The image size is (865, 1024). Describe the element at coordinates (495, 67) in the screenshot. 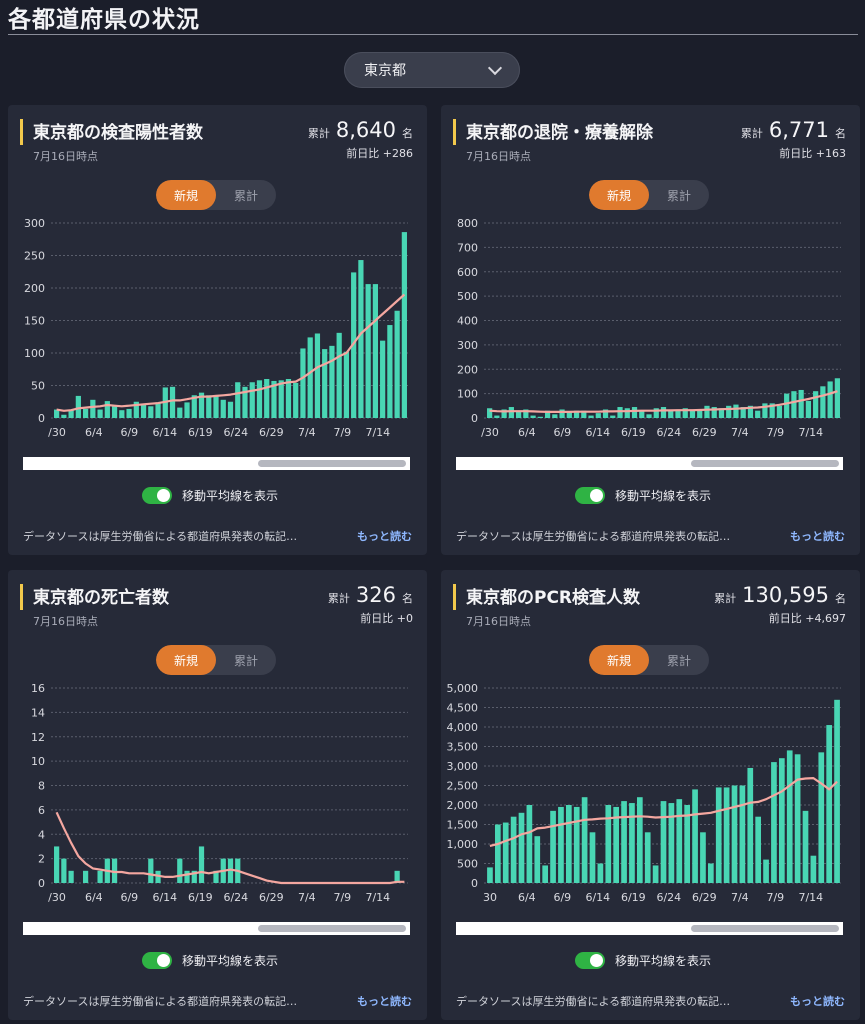

I see `chevron-down-icon` at that location.